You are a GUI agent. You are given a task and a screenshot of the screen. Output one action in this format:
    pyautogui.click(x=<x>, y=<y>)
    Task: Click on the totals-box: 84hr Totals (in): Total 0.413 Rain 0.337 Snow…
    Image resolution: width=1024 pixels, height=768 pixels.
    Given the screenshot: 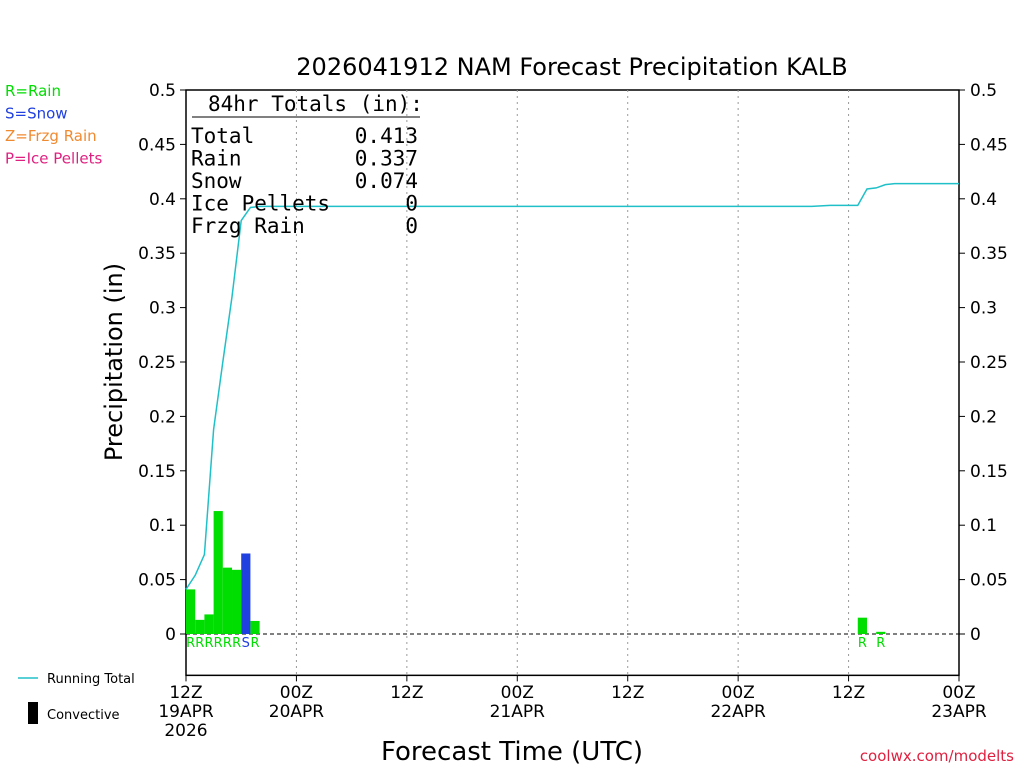 What is the action you would take?
    pyautogui.click(x=307, y=165)
    